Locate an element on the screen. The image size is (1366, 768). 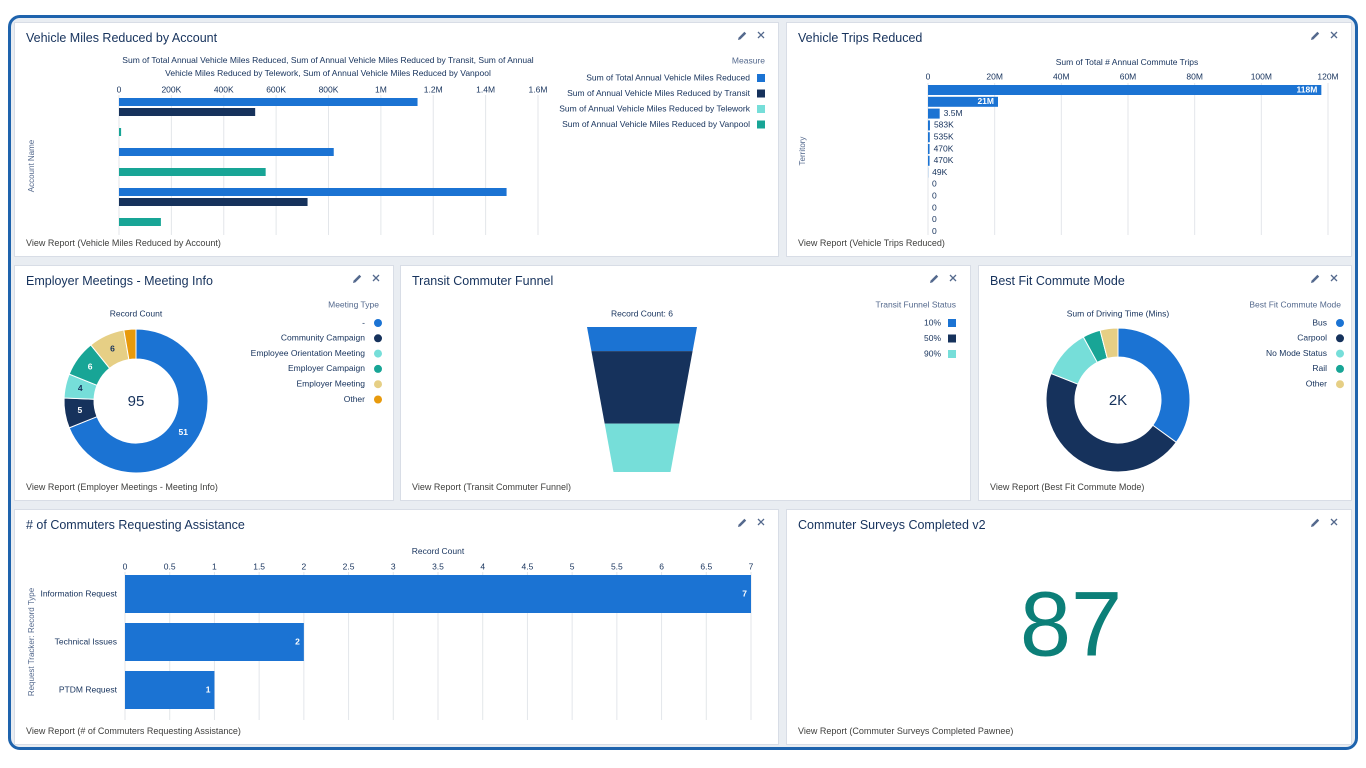
legend-label: Other is located at coordinates (354, 399).